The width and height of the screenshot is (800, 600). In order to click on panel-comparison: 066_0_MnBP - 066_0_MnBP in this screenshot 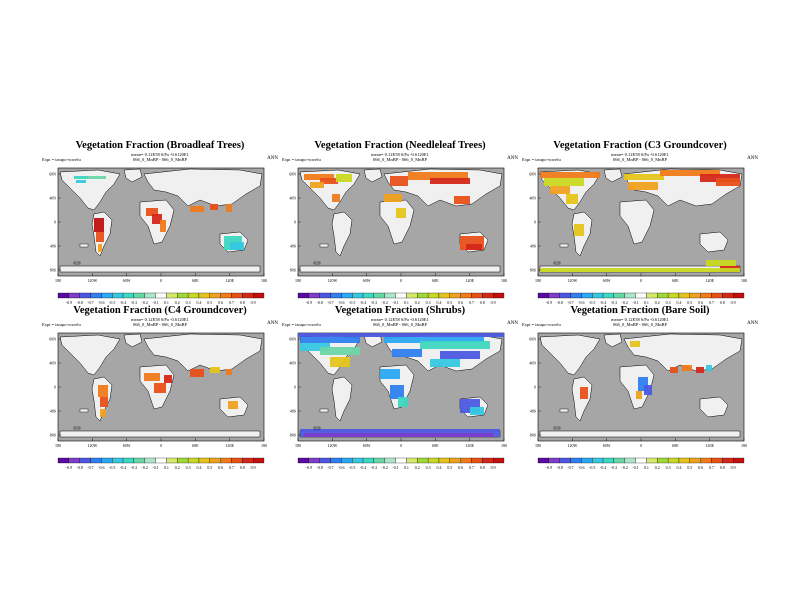, I will do `click(400, 159)`.